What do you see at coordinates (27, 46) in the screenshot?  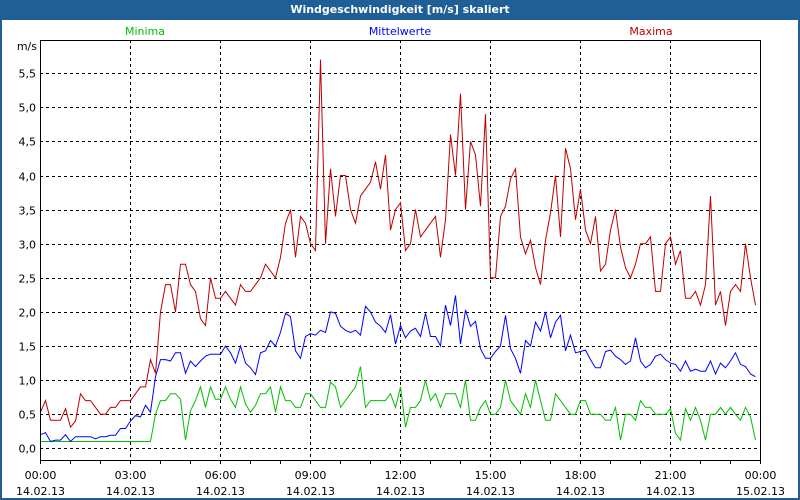 I see `y-axis-unit: m/s` at bounding box center [27, 46].